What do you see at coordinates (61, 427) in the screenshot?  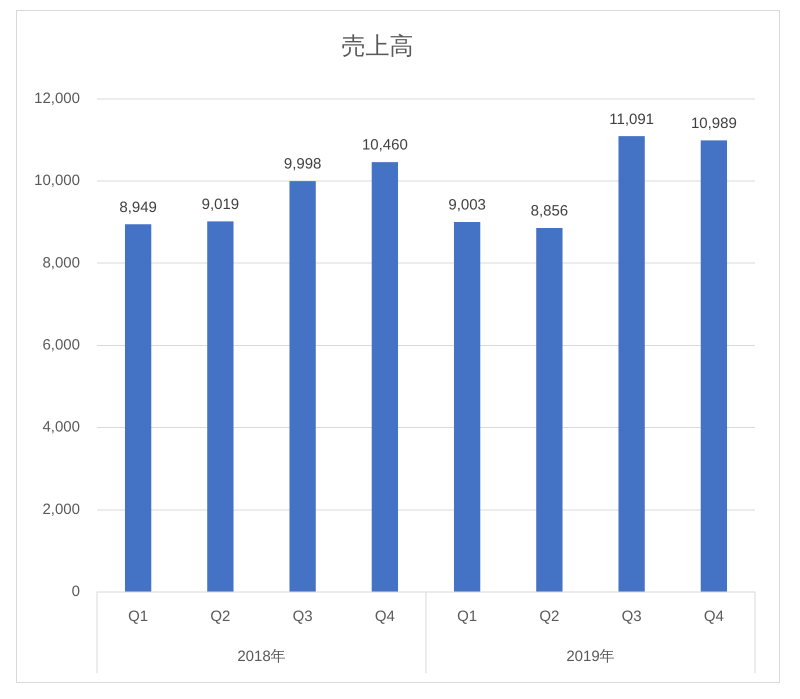 I see `y-tick-label: 4,000` at bounding box center [61, 427].